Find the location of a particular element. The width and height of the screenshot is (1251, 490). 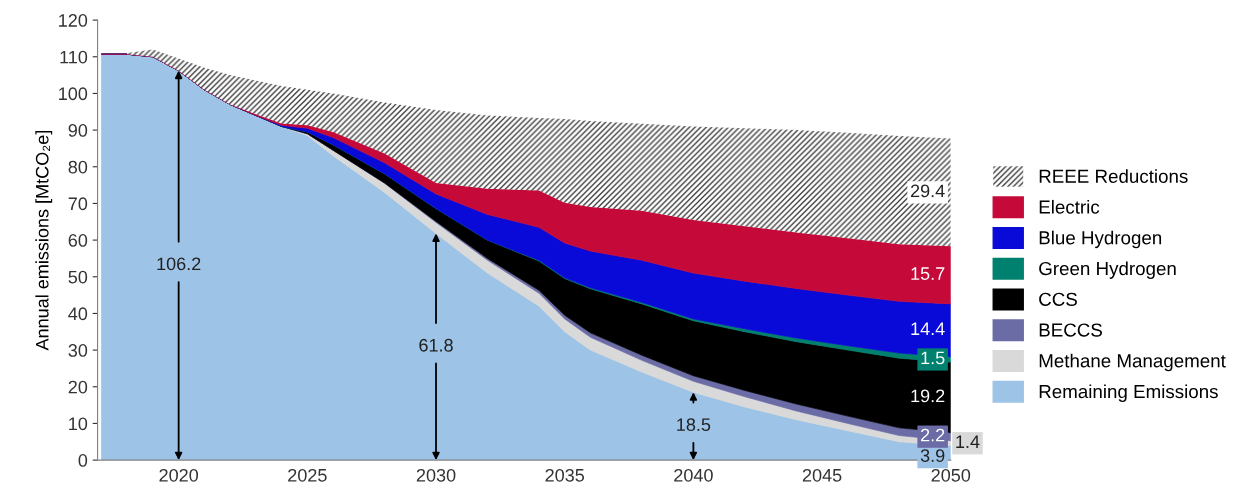

x-tick-label: 2050 is located at coordinates (951, 475).